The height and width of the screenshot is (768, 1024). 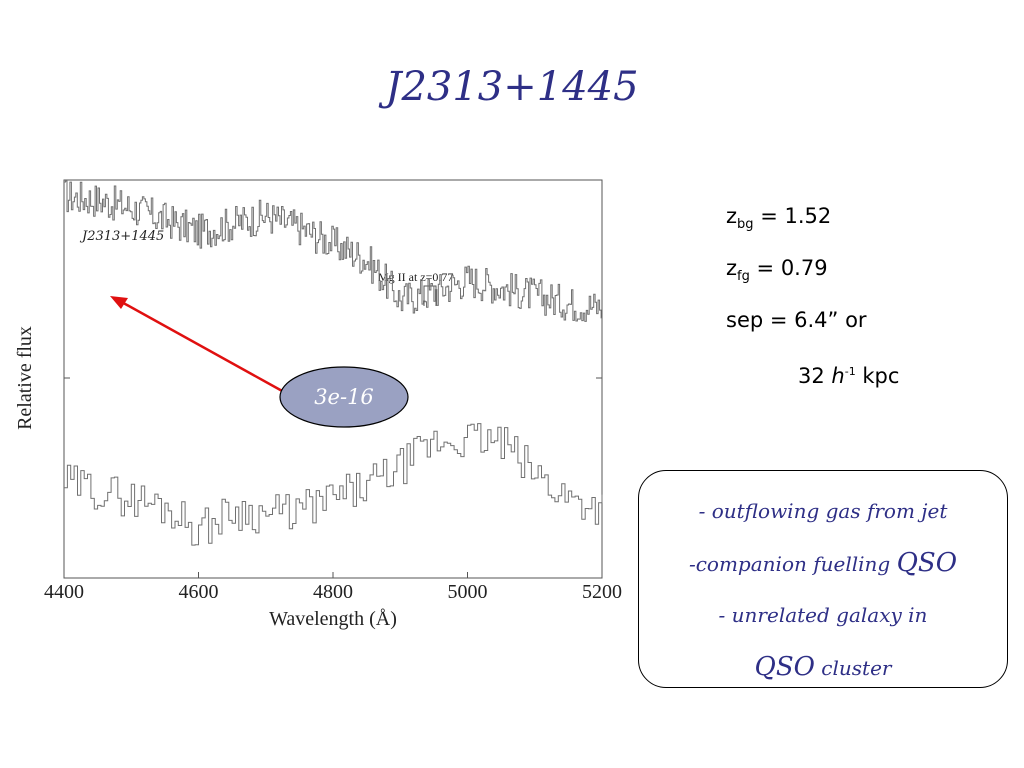 What do you see at coordinates (119, 302) in the screenshot?
I see `callout-arrowhead` at bounding box center [119, 302].